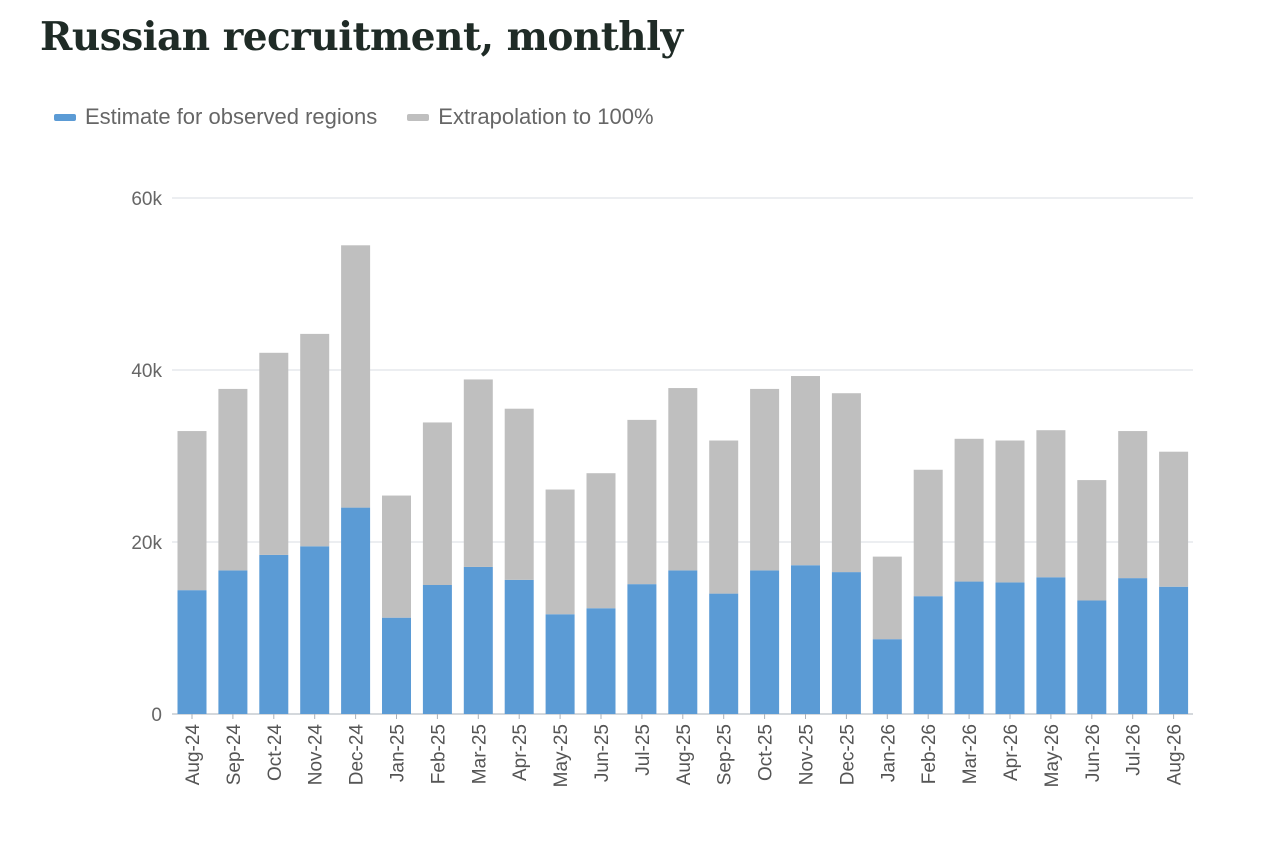 The image size is (1280, 846). I want to click on x-tick-label: Mar-26, so click(970, 754).